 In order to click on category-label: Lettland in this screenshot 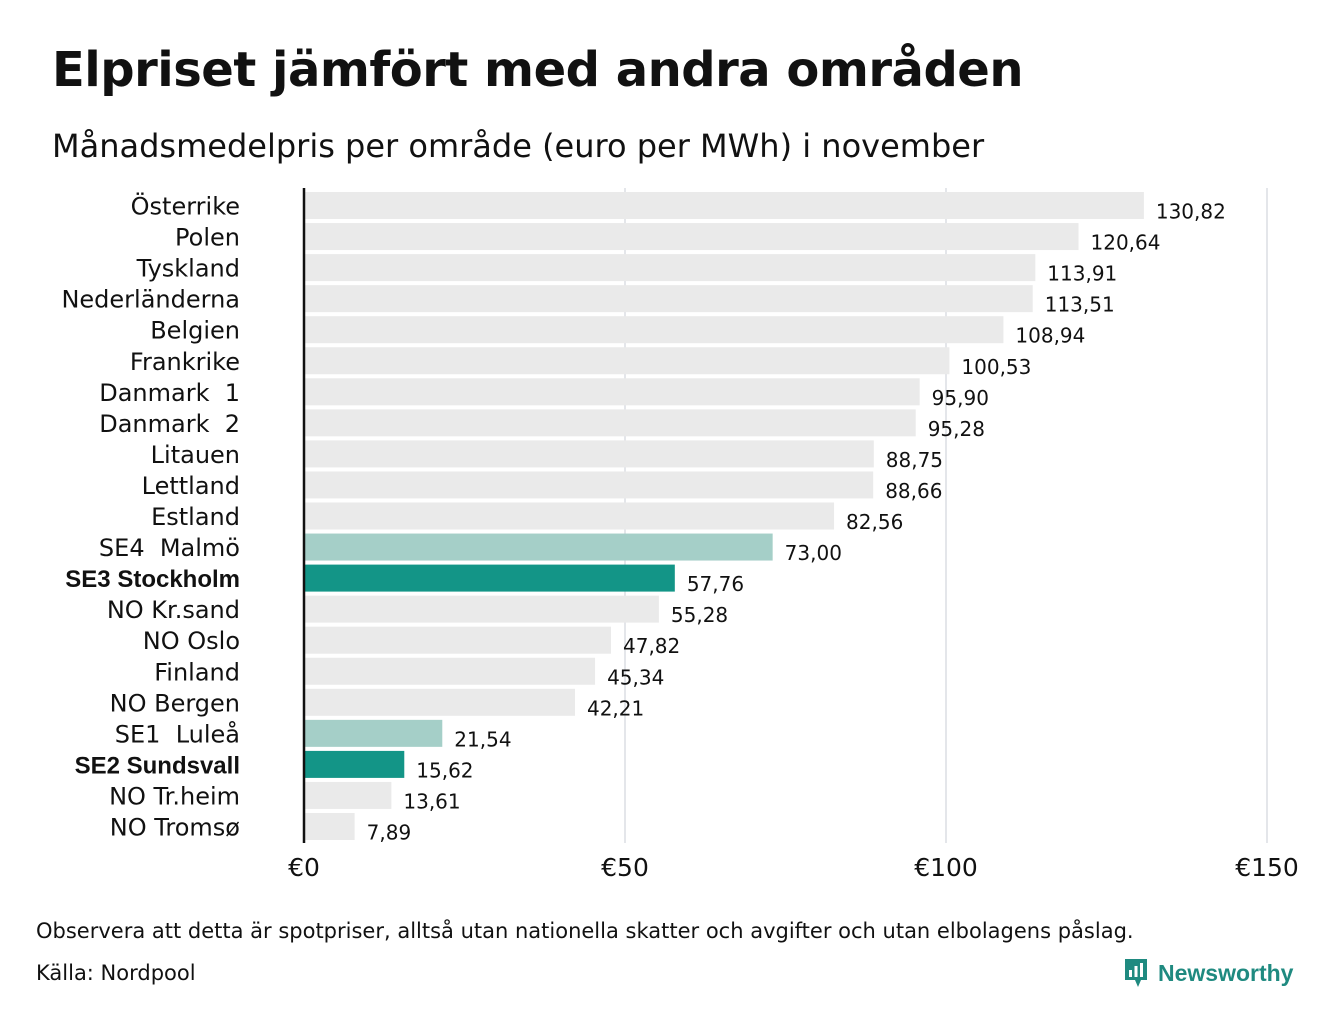, I will do `click(191, 486)`.